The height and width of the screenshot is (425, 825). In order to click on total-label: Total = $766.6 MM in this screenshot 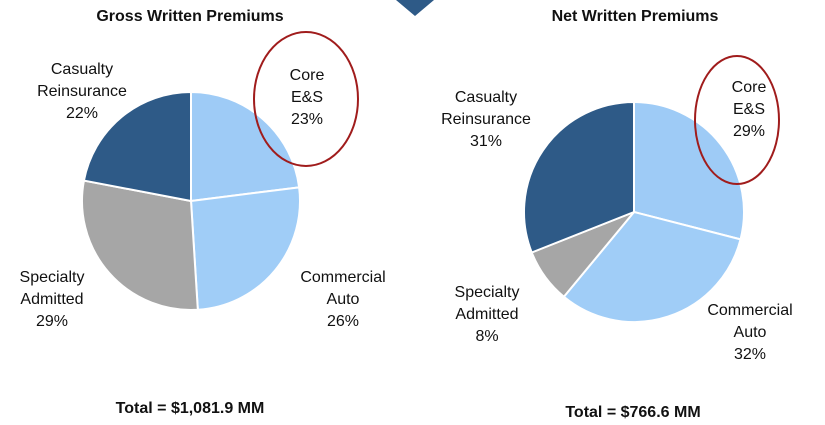, I will do `click(633, 412)`.